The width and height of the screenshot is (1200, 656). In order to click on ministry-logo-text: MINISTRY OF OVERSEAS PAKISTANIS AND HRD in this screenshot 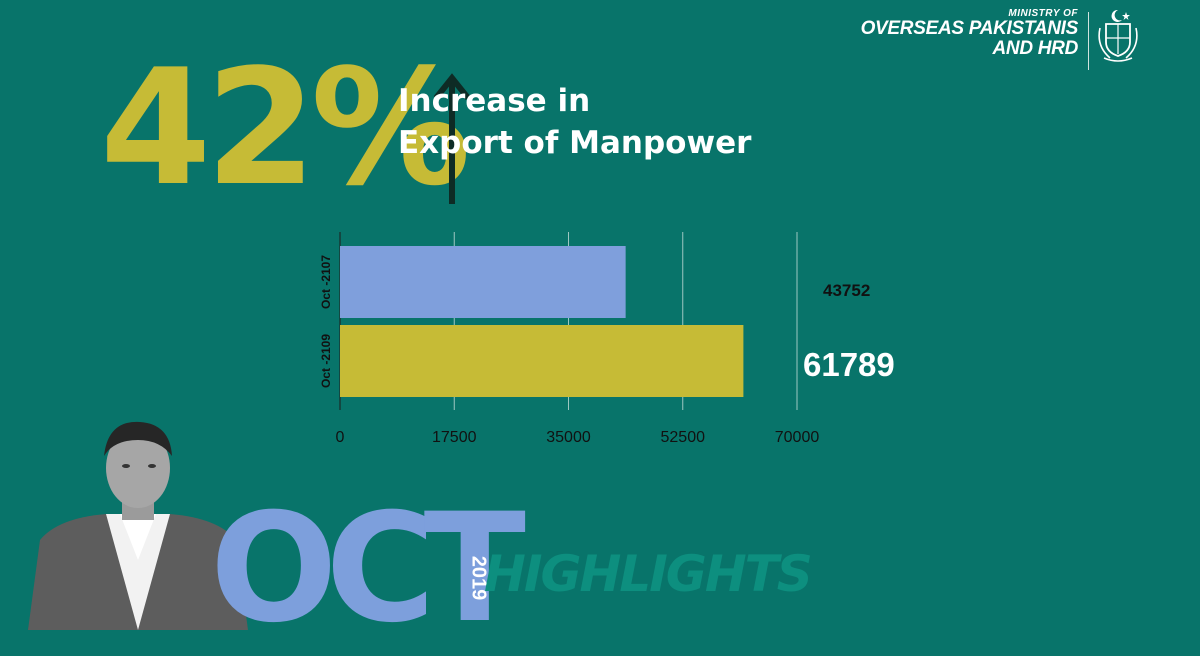, I will do `click(969, 33)`.